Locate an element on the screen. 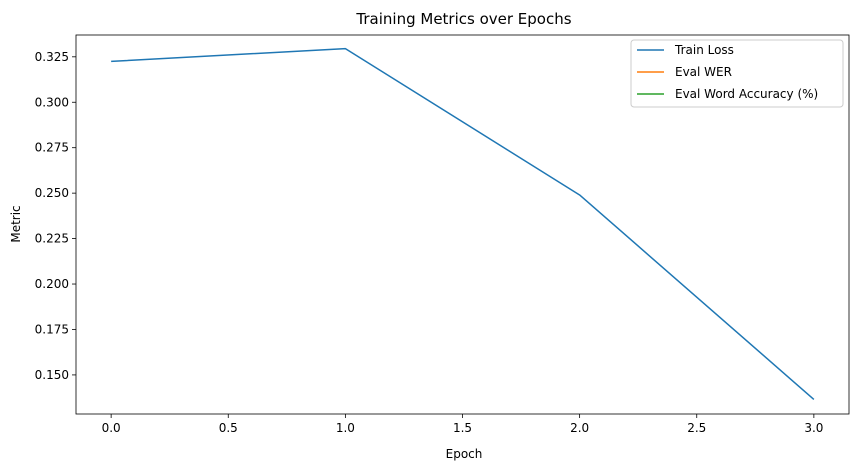 Image resolution: width=863 pixels, height=470 pixels. x-tick-label: 2.5 is located at coordinates (696, 428).